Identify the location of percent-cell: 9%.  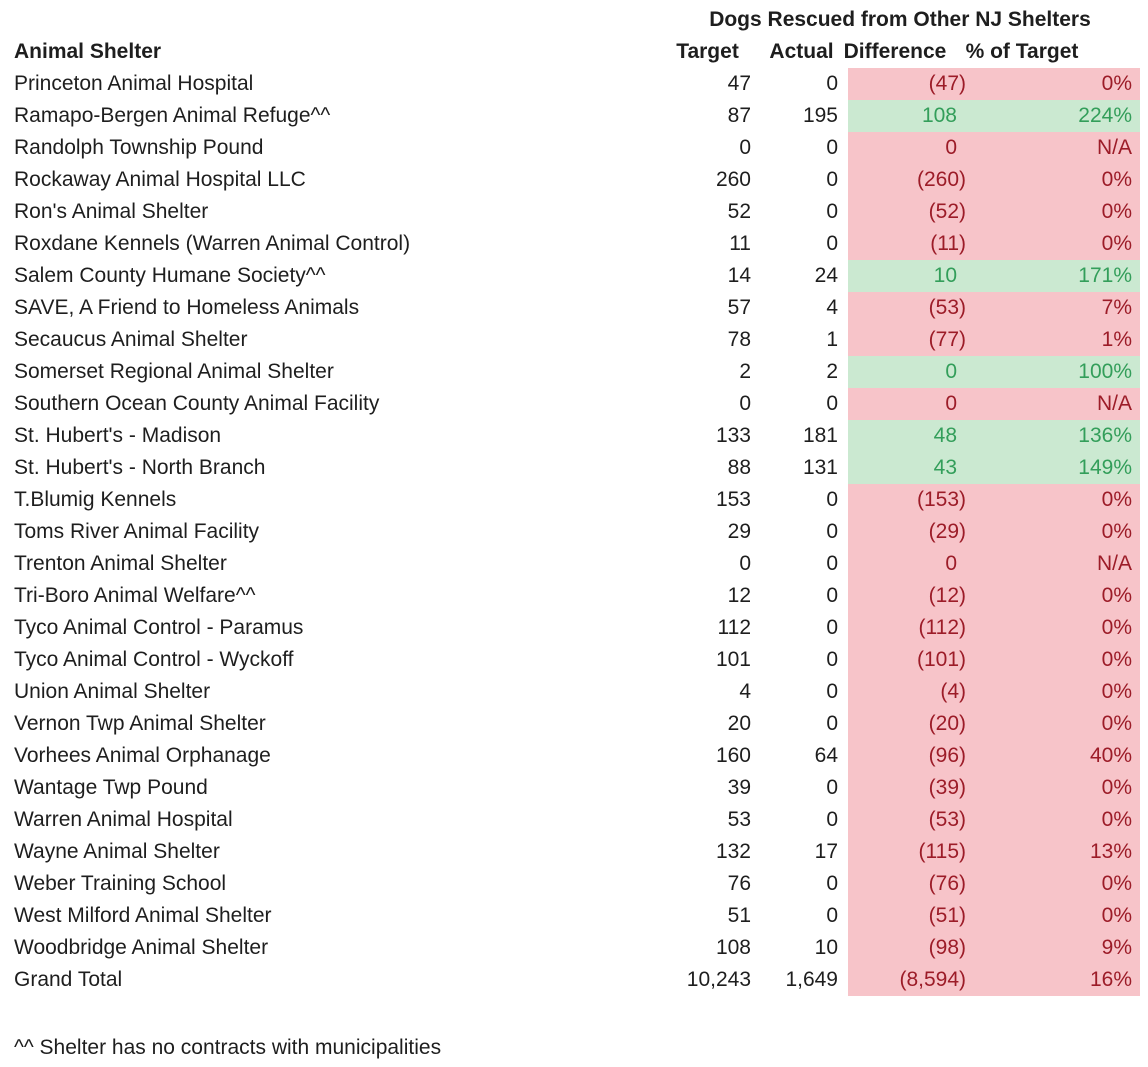
(1055, 948).